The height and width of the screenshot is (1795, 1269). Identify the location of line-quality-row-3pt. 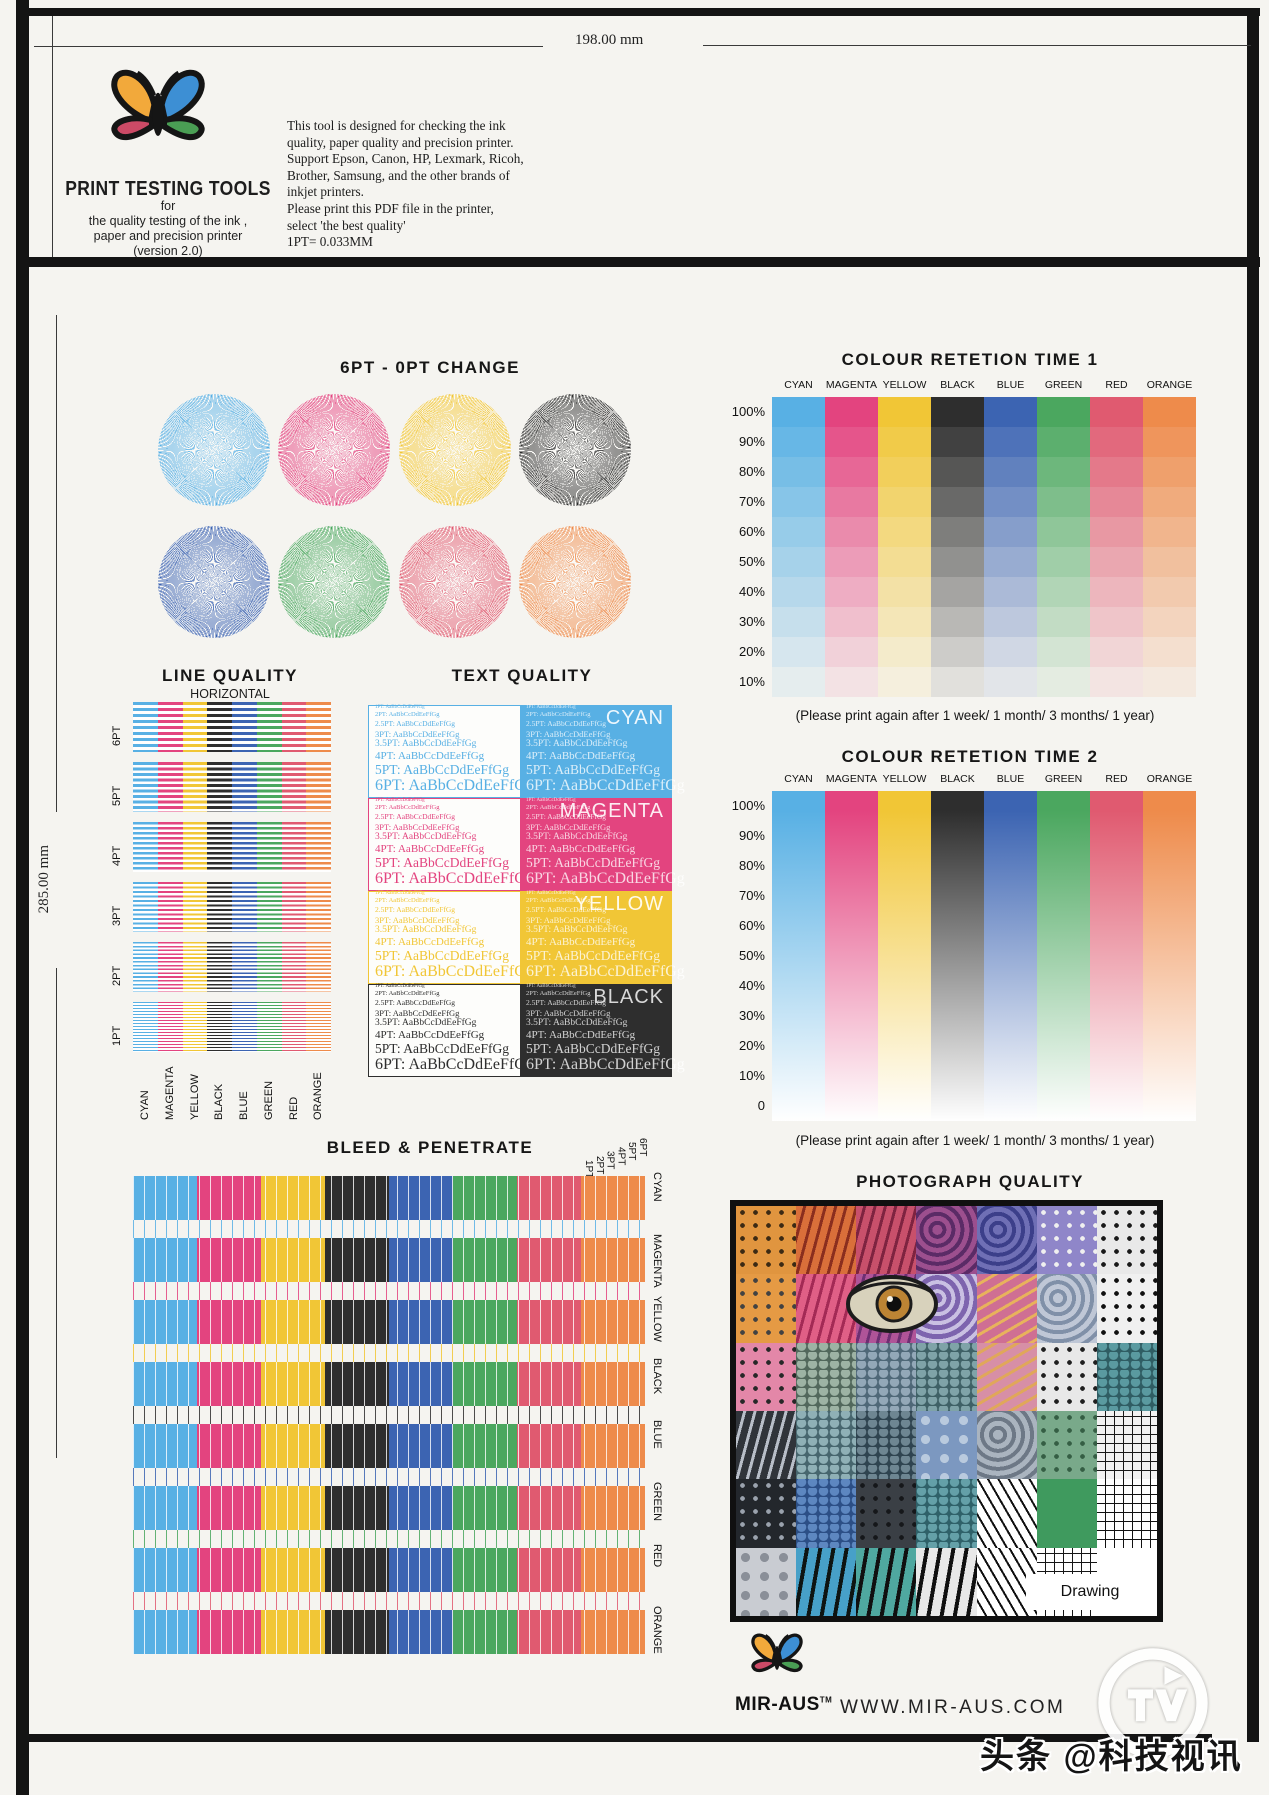
(232, 907).